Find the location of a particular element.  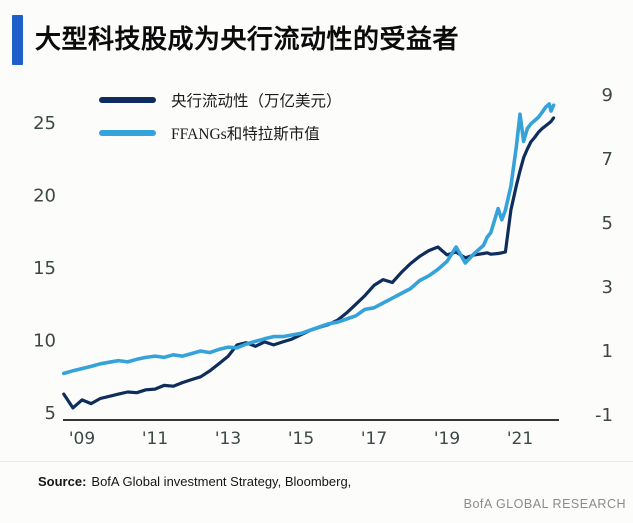

right-axis-tick-label: 3 is located at coordinates (607, 287).